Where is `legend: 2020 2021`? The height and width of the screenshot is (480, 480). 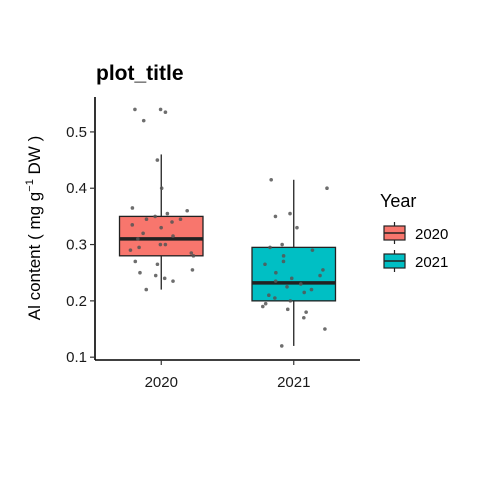
legend: 2020 2021 is located at coordinates (415, 247).